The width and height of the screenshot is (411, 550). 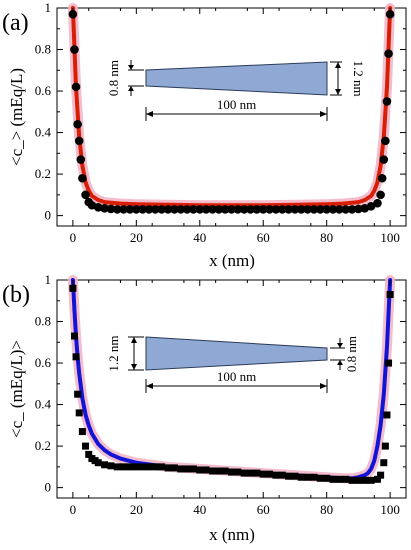 I want to click on x-tick-label: 0, so click(x=73, y=237).